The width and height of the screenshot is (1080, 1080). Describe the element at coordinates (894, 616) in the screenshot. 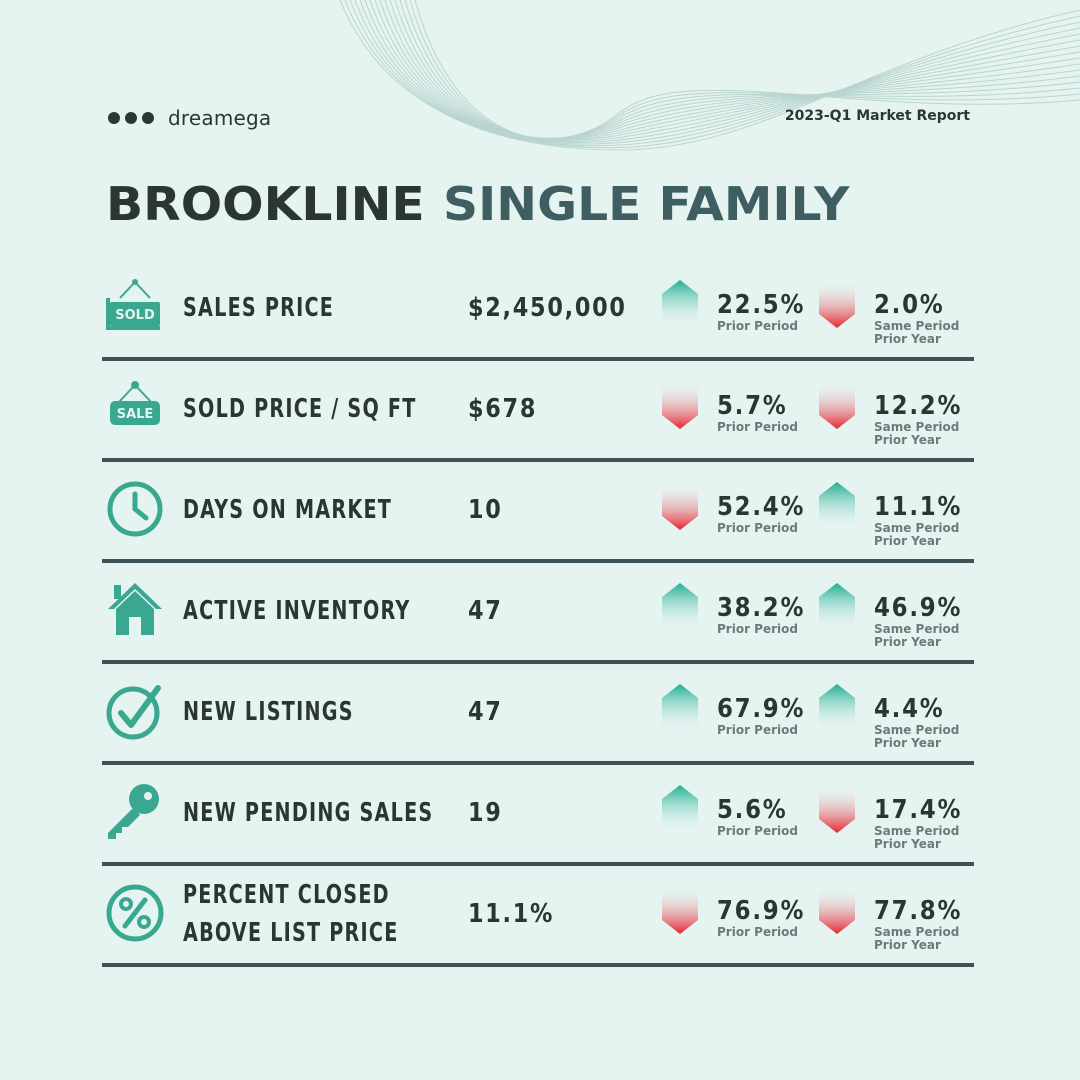

I see `change-prior-year: 46.9% Same Period Prior Year` at that location.